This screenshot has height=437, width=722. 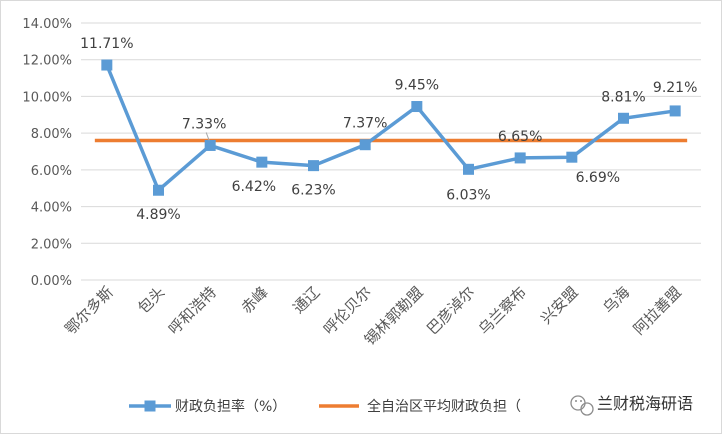 What do you see at coordinates (559, 305) in the screenshot?
I see `x-category-label: 兴安盟` at bounding box center [559, 305].